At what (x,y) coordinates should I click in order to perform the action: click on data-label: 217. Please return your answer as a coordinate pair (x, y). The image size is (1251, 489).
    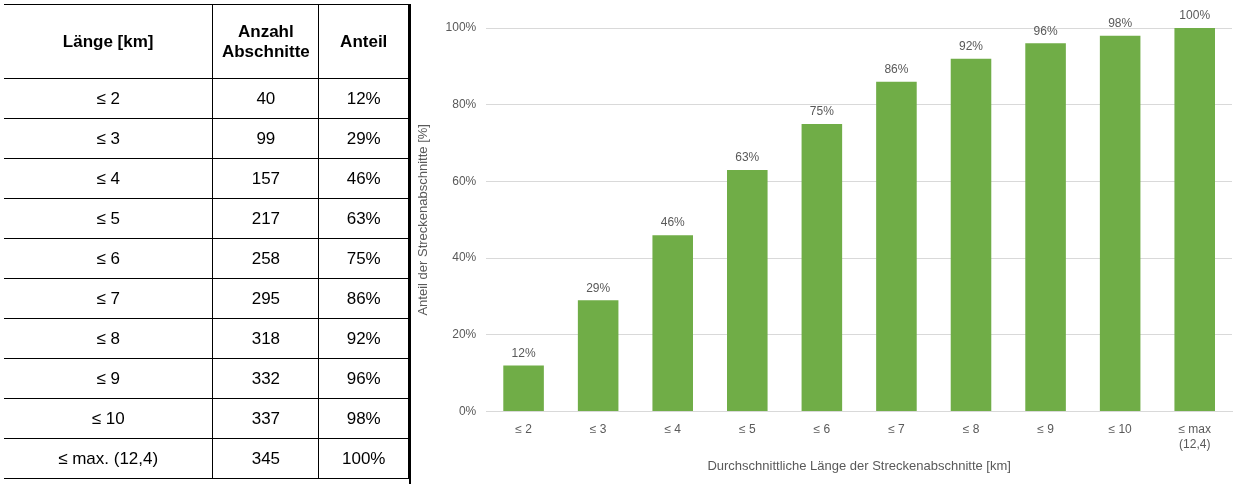
    Looking at the image, I should click on (265, 218).